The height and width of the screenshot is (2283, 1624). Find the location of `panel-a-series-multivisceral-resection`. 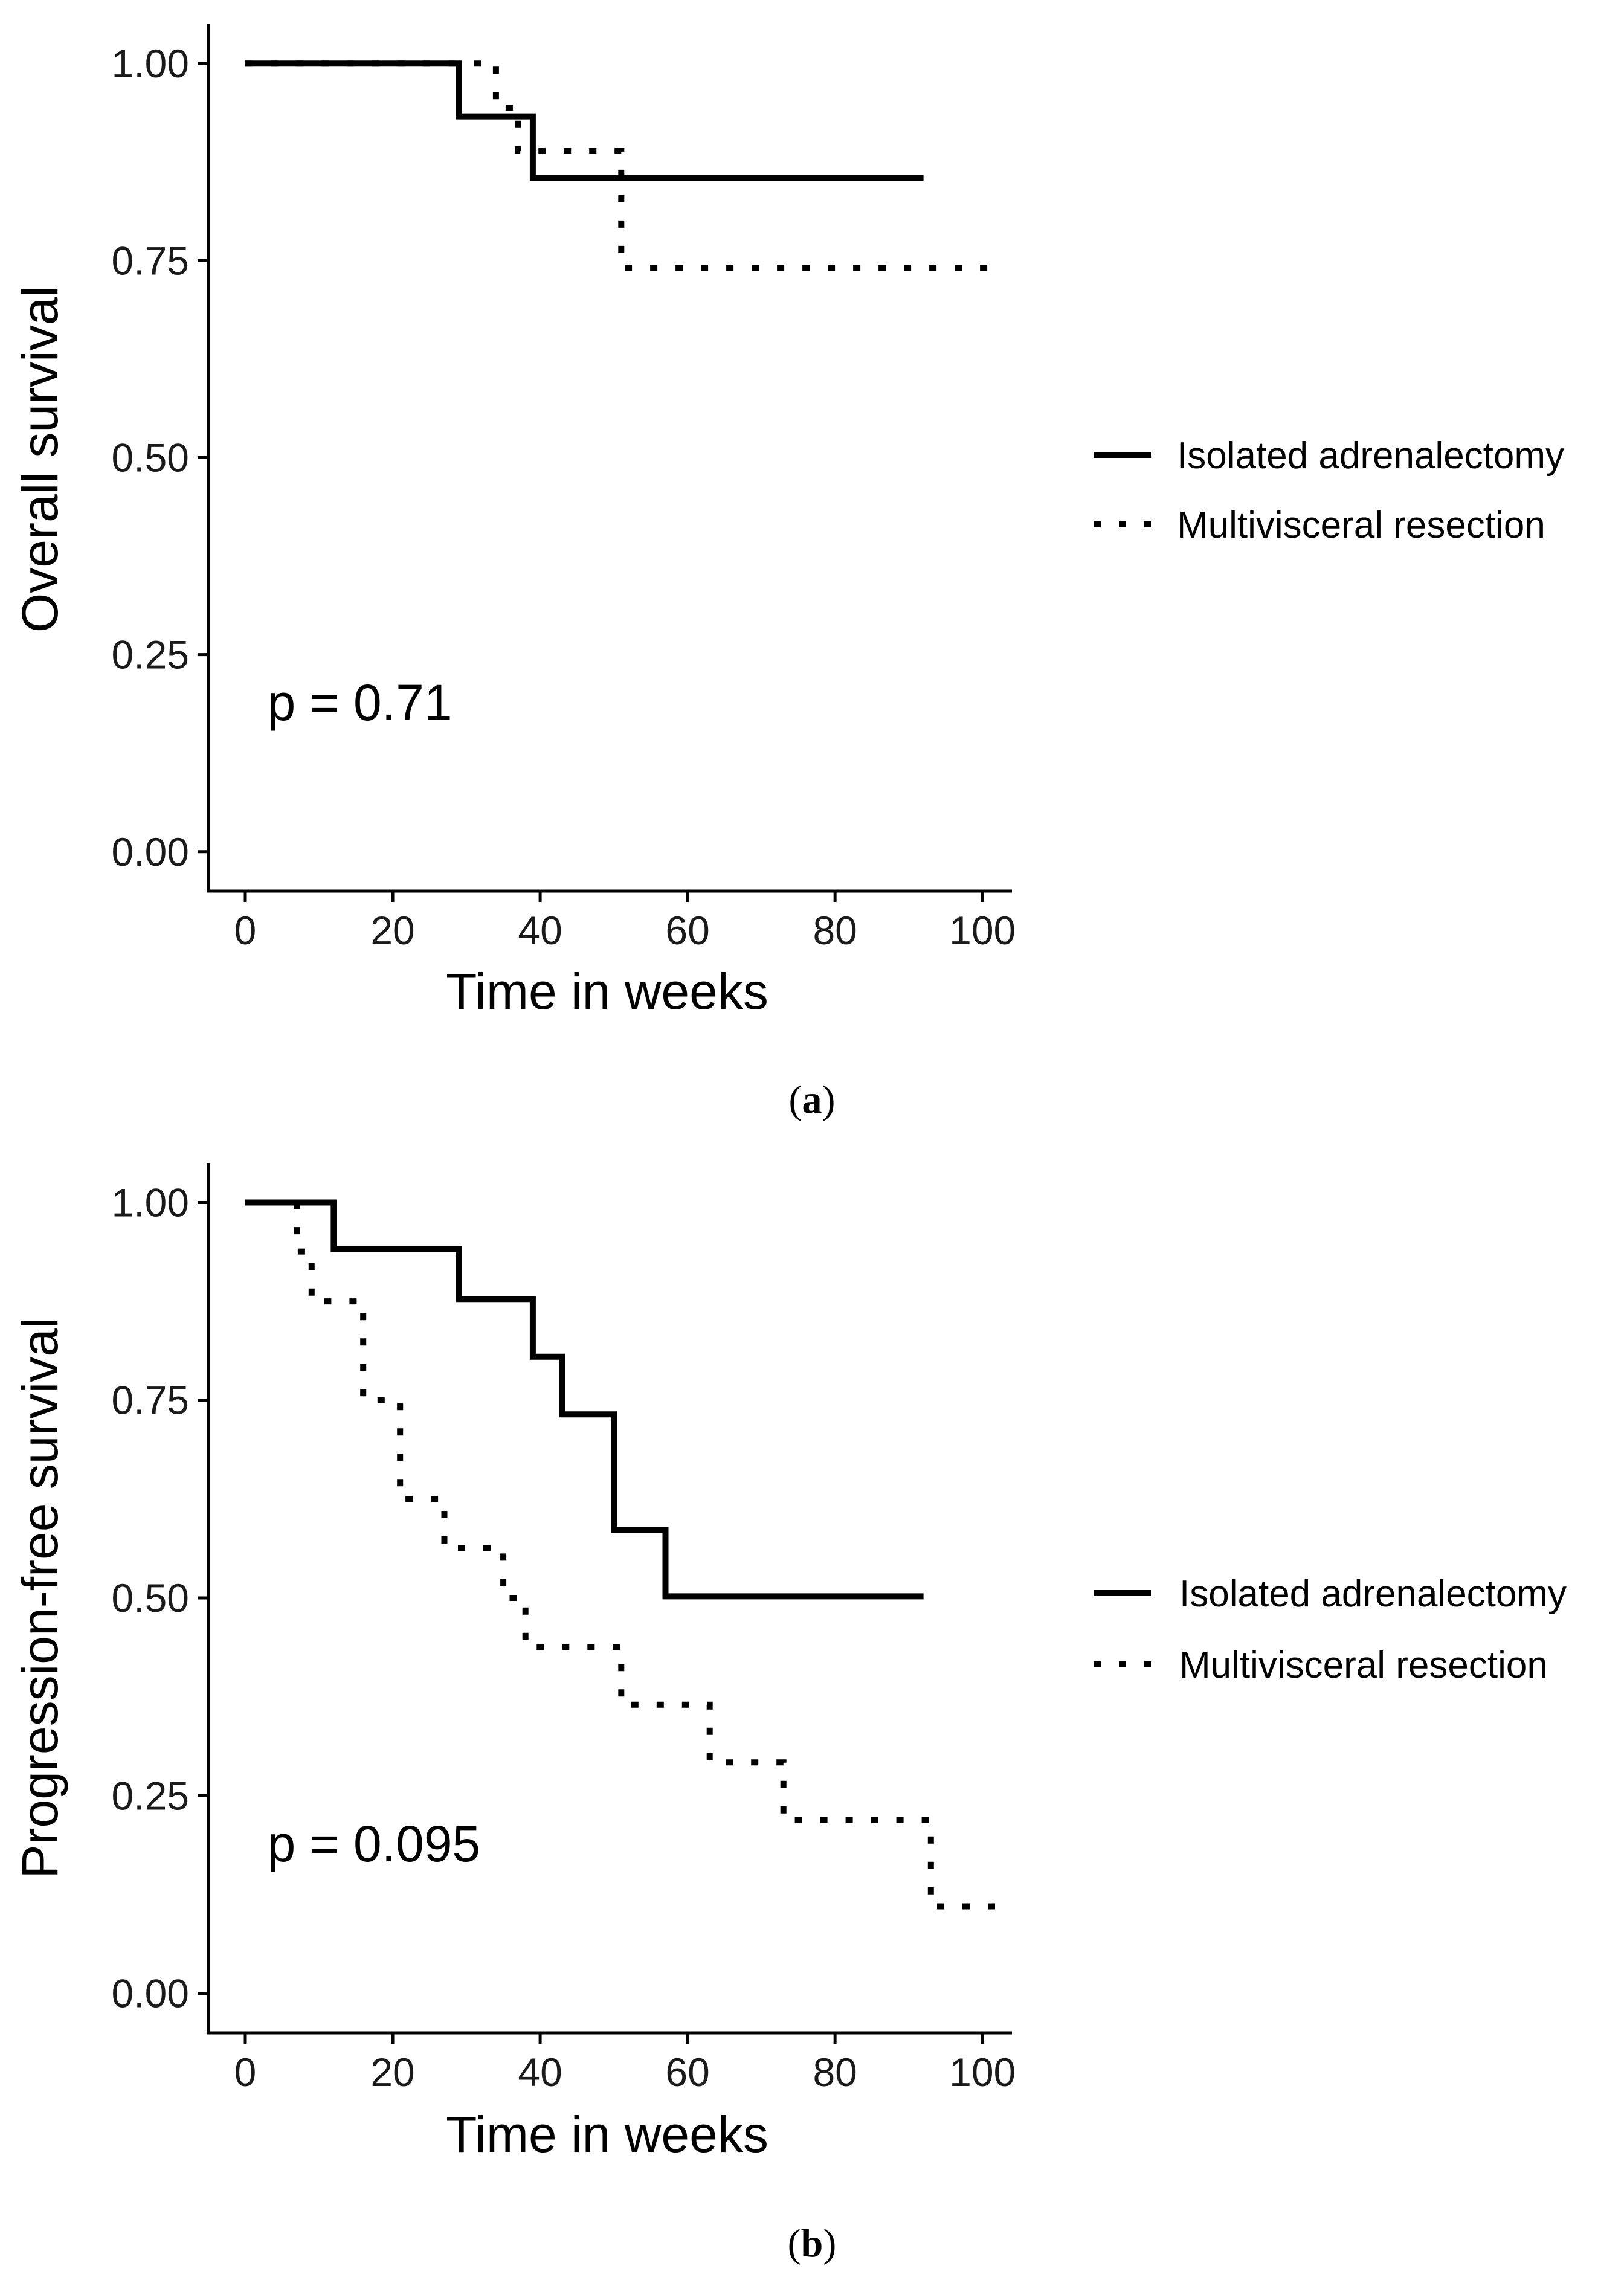

panel-a-series-multivisceral-resection is located at coordinates (621, 165).